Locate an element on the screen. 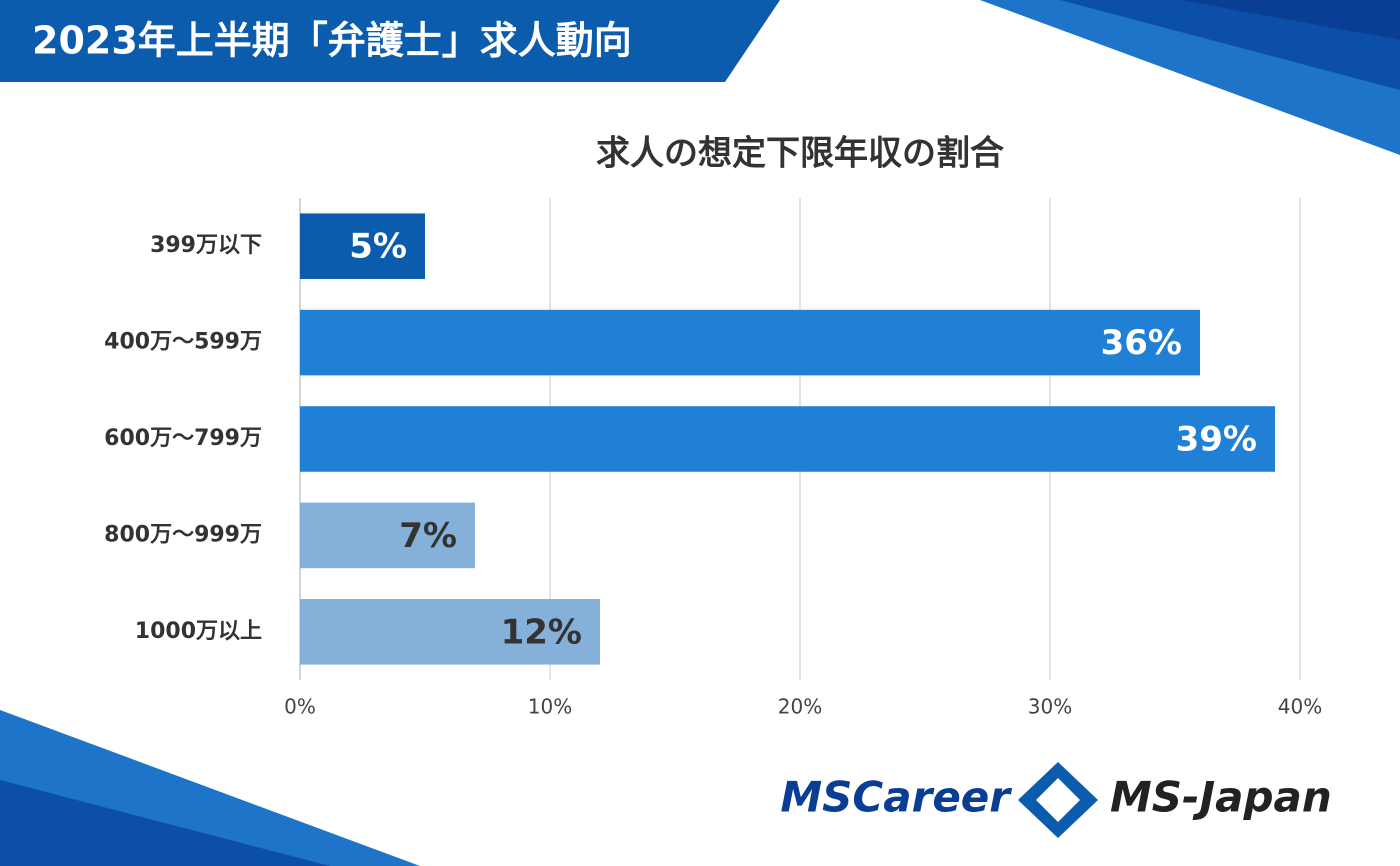 The image size is (1400, 866). data-label: 39% is located at coordinates (1216, 440).